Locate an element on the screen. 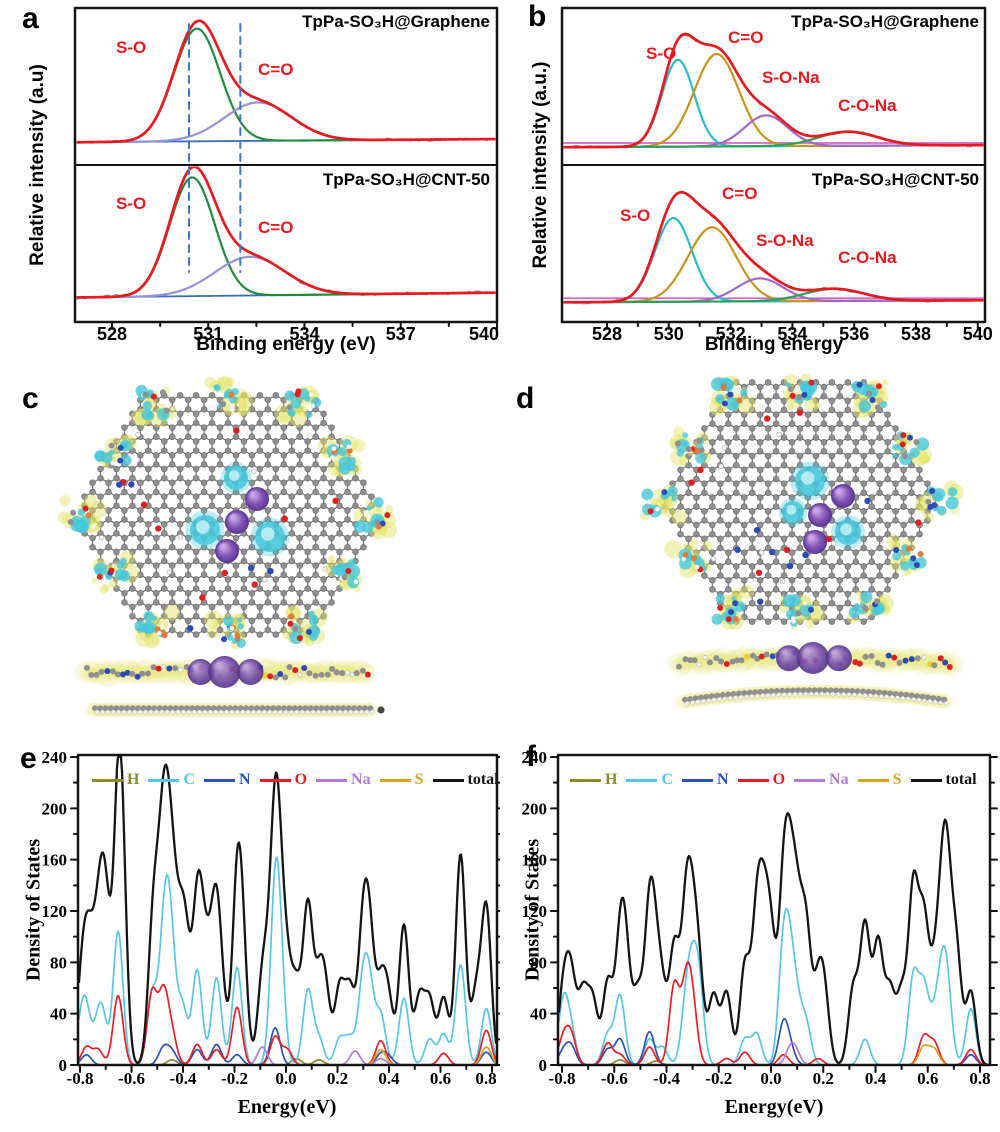  panel-a-label: a is located at coordinates (30, 18).